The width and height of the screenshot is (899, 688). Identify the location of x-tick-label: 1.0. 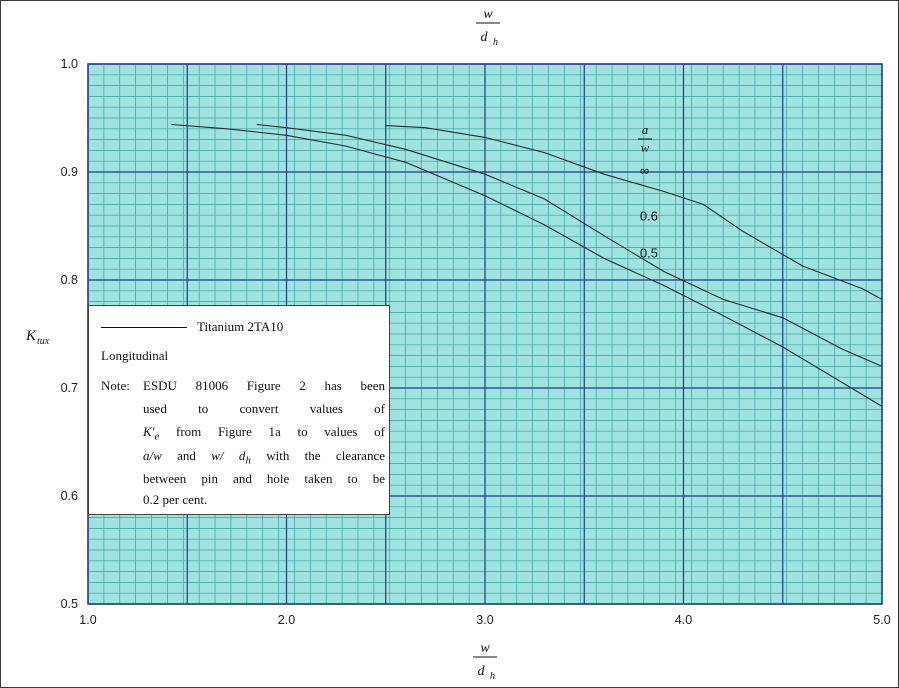
(87, 620).